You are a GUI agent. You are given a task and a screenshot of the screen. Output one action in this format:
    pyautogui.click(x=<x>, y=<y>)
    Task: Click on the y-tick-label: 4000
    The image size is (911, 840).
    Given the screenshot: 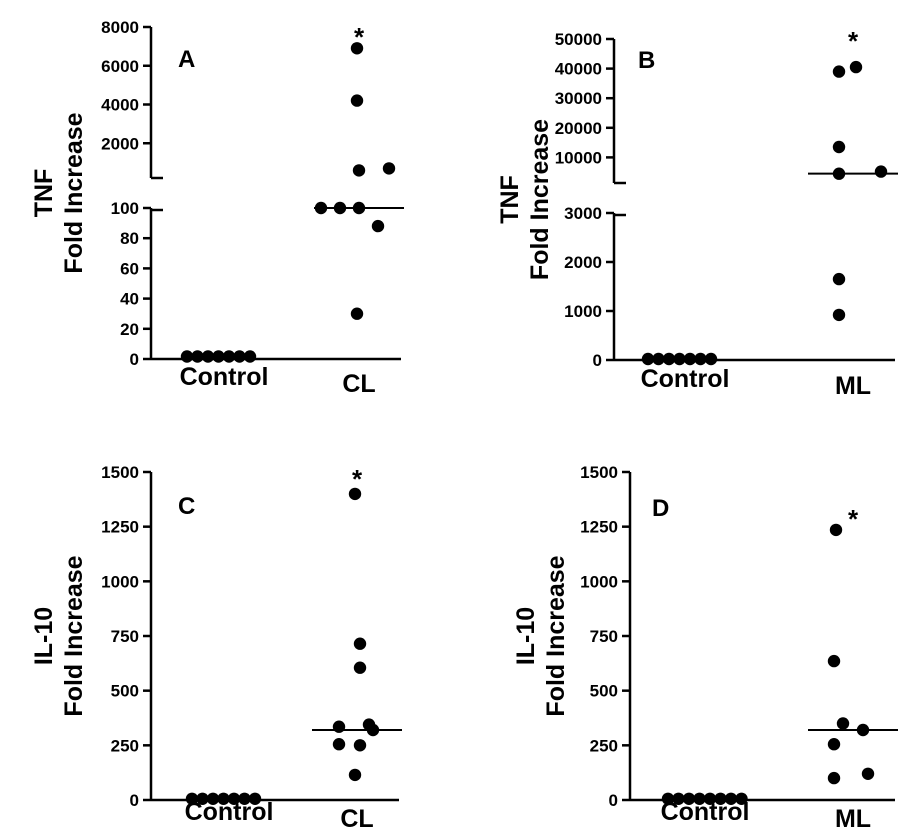 What is the action you would take?
    pyautogui.click(x=120, y=105)
    